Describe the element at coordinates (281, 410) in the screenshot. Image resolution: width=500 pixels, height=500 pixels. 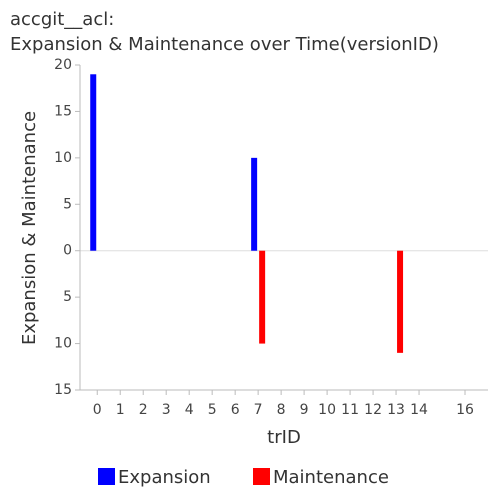
I see `x-tick-label: 8` at that location.